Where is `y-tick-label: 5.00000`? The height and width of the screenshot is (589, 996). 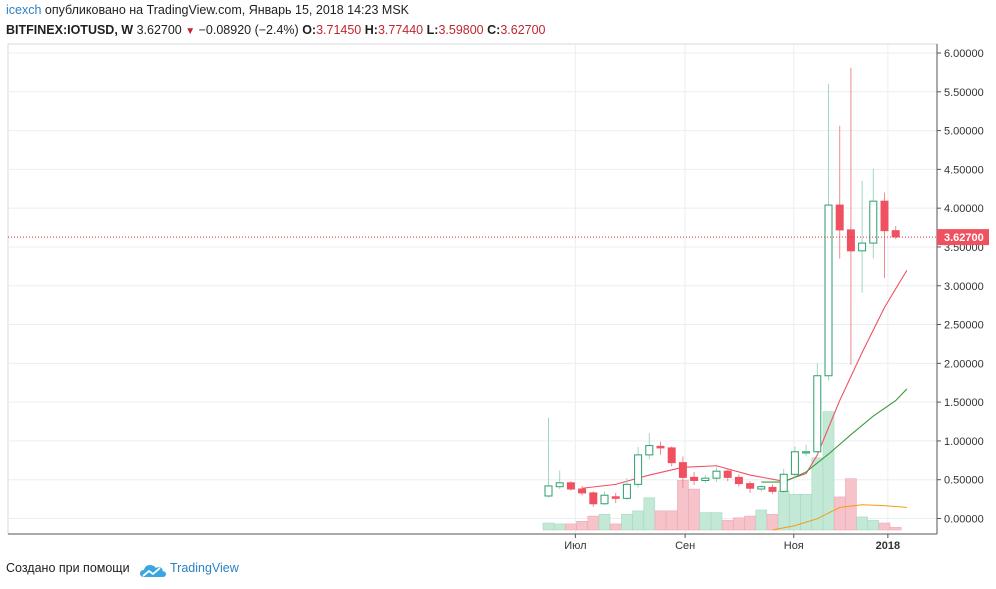 y-tick-label: 5.00000 is located at coordinates (964, 132).